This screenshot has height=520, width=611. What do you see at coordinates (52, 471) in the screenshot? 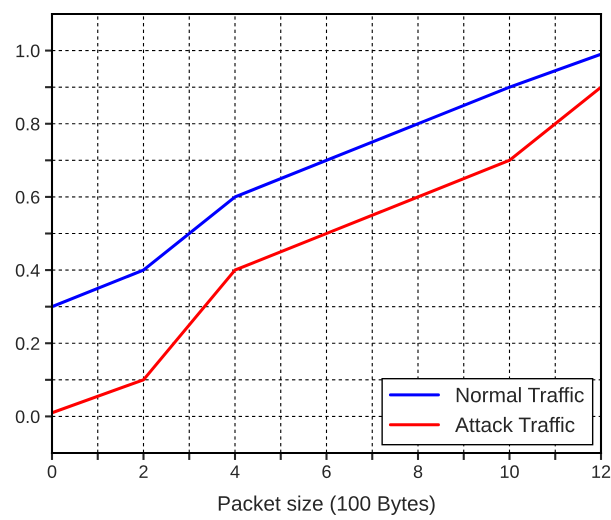
I see `x-tick-label: 0` at bounding box center [52, 471].